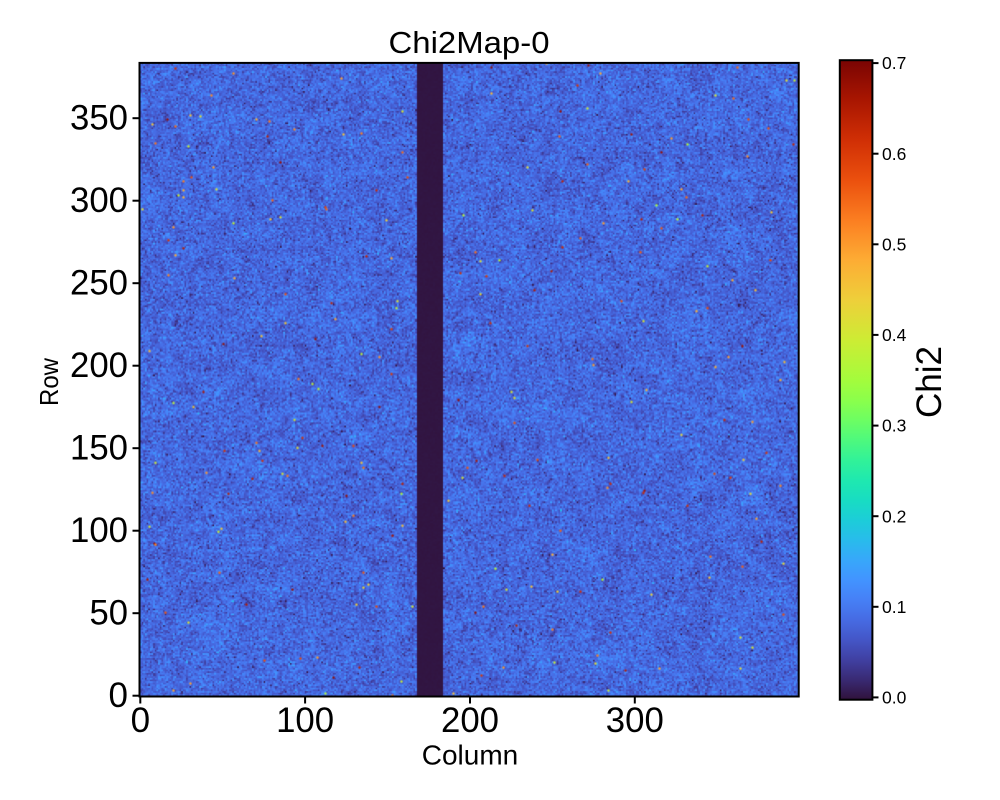 Image resolution: width=1000 pixels, height=800 pixels. Describe the element at coordinates (894, 698) in the screenshot. I see `svg-text: 0.0` at that location.